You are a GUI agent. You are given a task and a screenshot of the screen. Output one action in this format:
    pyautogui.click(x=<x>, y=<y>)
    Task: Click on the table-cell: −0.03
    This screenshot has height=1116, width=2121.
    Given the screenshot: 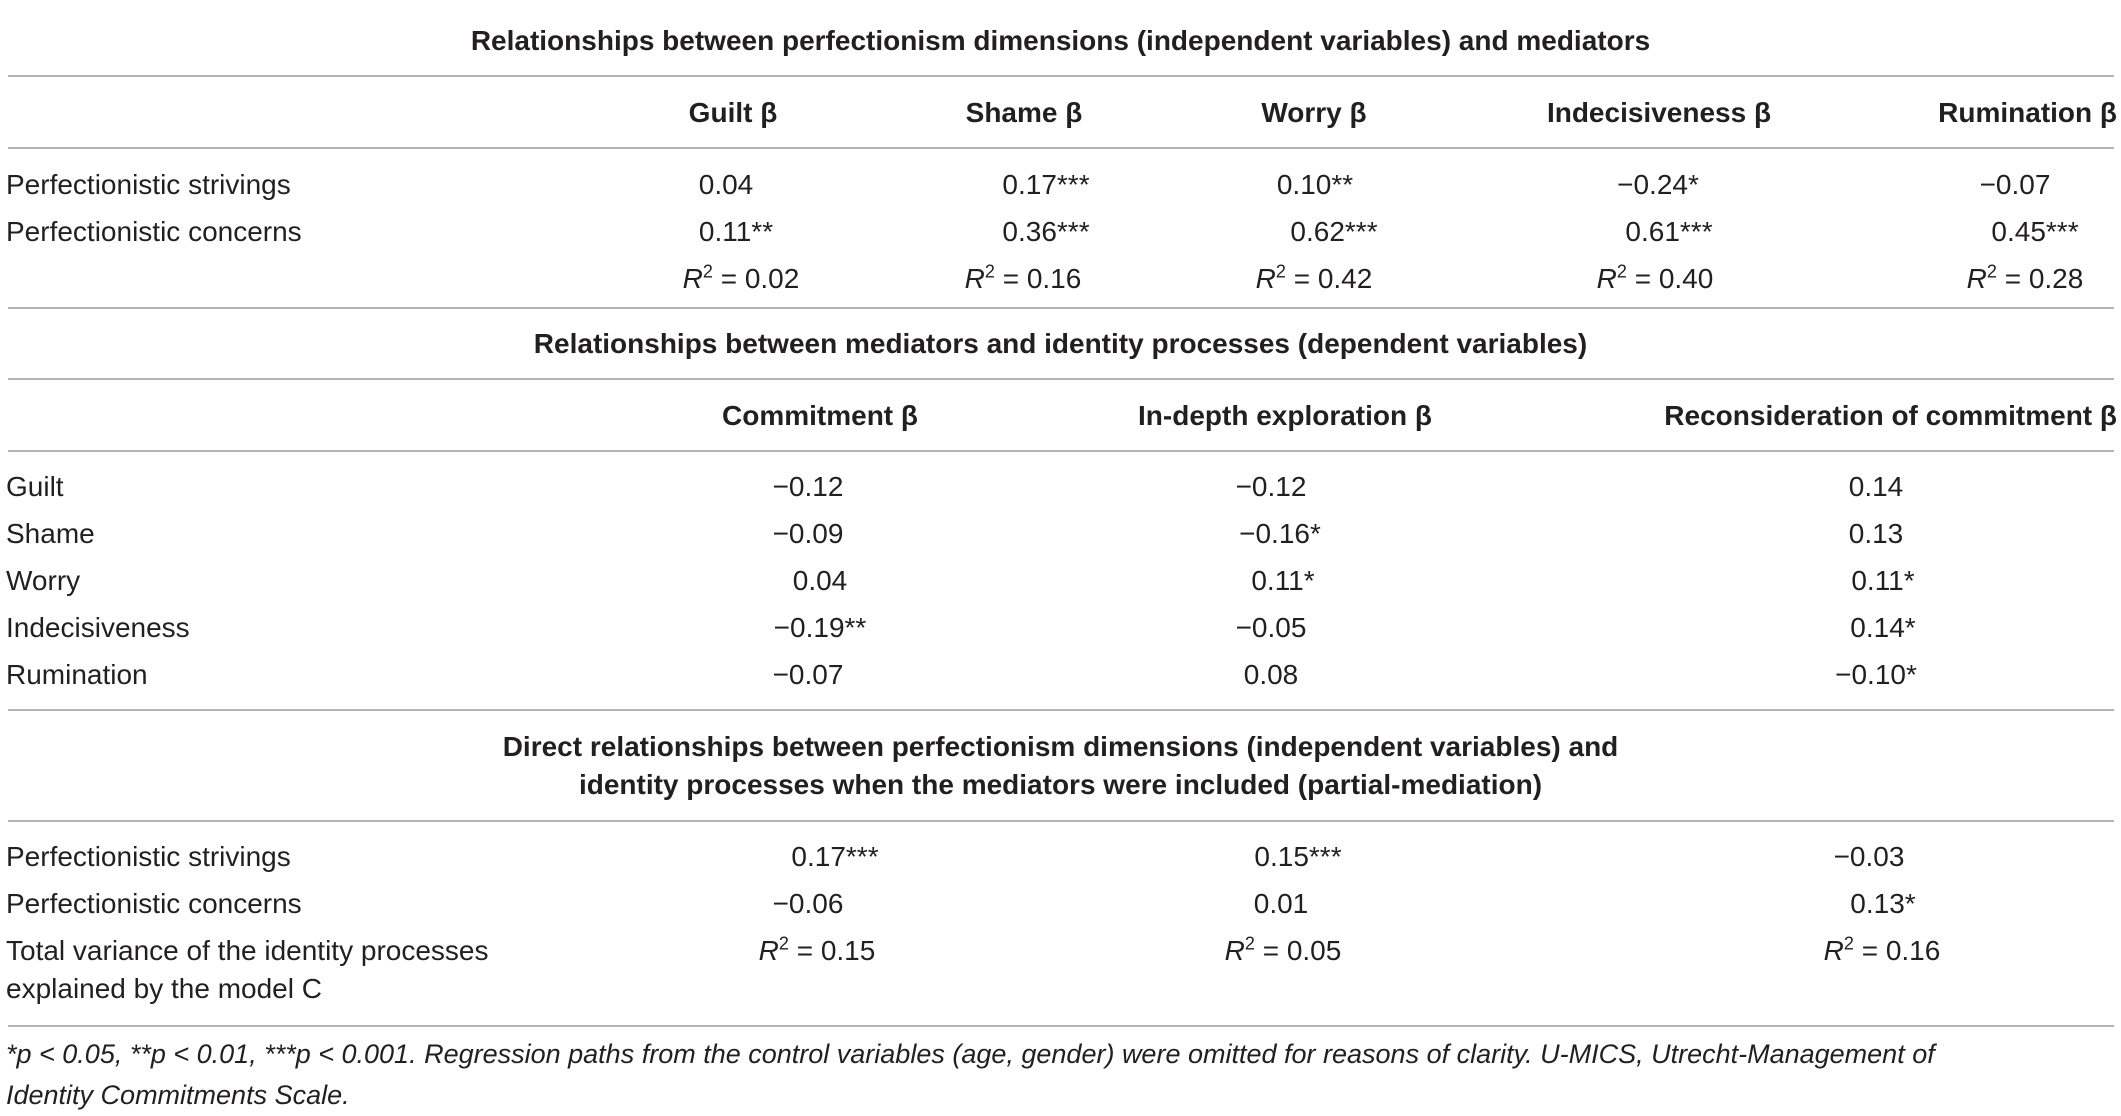 What is the action you would take?
    pyautogui.click(x=1869, y=856)
    